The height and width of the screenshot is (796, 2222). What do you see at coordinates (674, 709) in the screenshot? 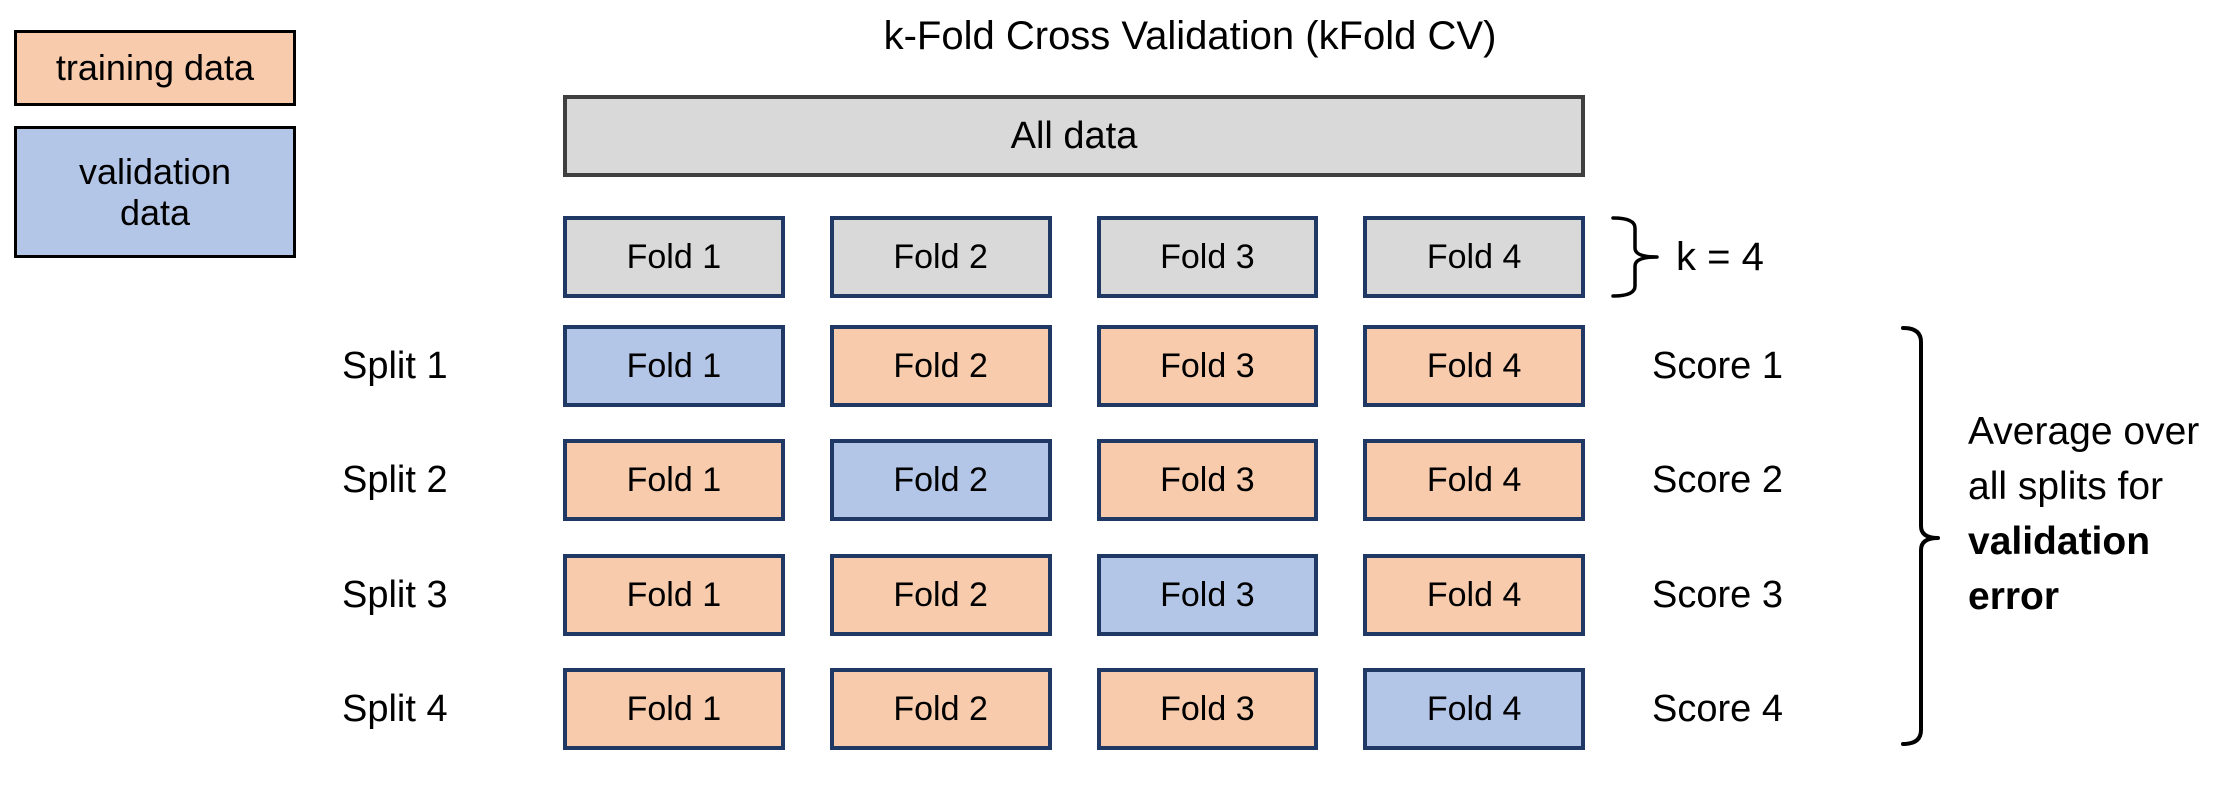
I see `split-4-fold-1-cell: Fold 1` at bounding box center [674, 709].